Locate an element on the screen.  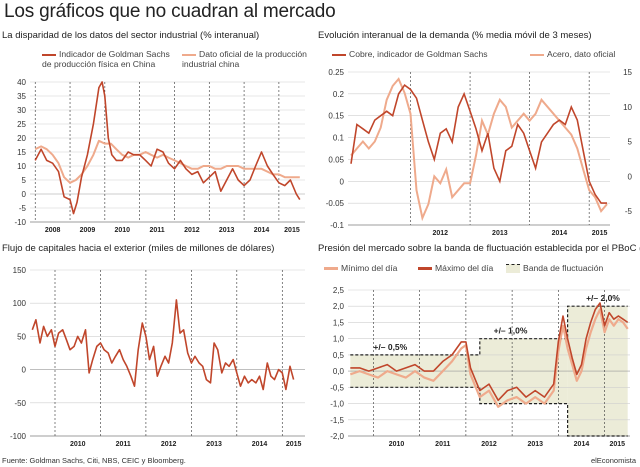
page-title: Los gráficos que no cuadran al mercado is located at coordinates (170, 11).